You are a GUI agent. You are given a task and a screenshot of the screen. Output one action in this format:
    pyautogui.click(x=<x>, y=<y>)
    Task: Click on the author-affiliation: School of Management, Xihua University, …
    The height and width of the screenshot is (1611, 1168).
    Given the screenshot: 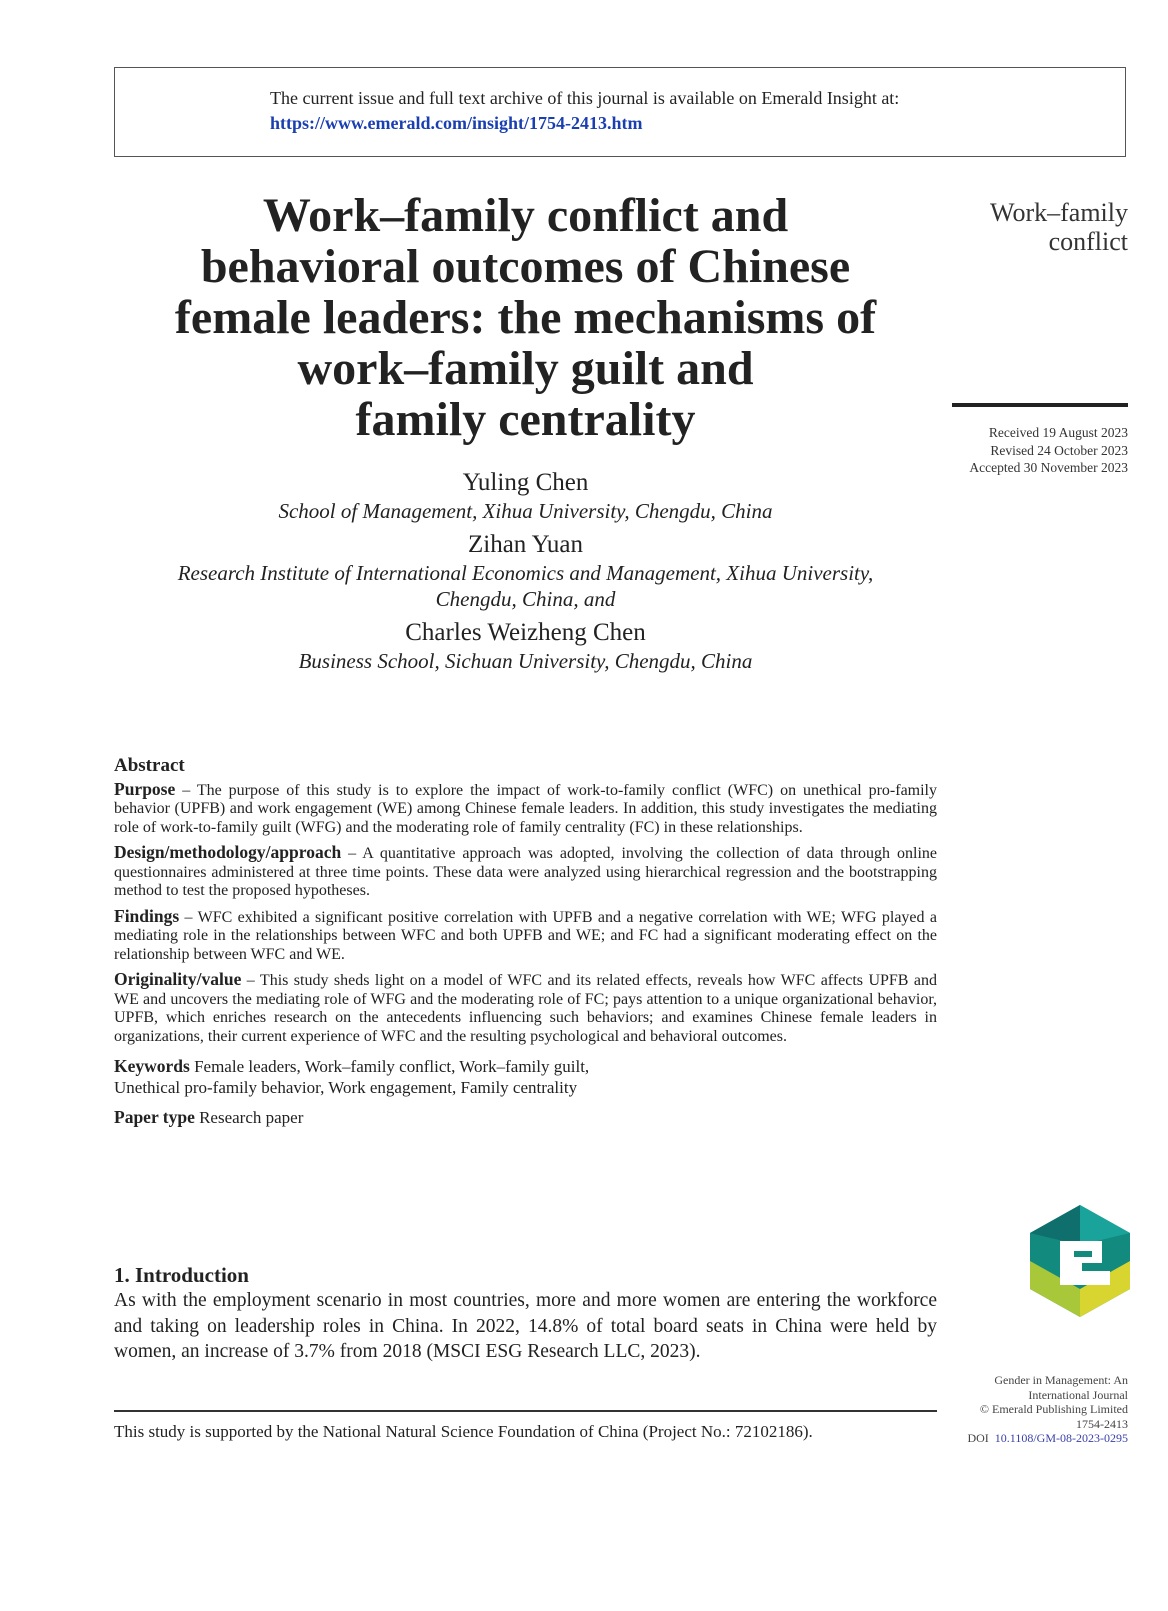 What is the action you would take?
    pyautogui.click(x=525, y=511)
    